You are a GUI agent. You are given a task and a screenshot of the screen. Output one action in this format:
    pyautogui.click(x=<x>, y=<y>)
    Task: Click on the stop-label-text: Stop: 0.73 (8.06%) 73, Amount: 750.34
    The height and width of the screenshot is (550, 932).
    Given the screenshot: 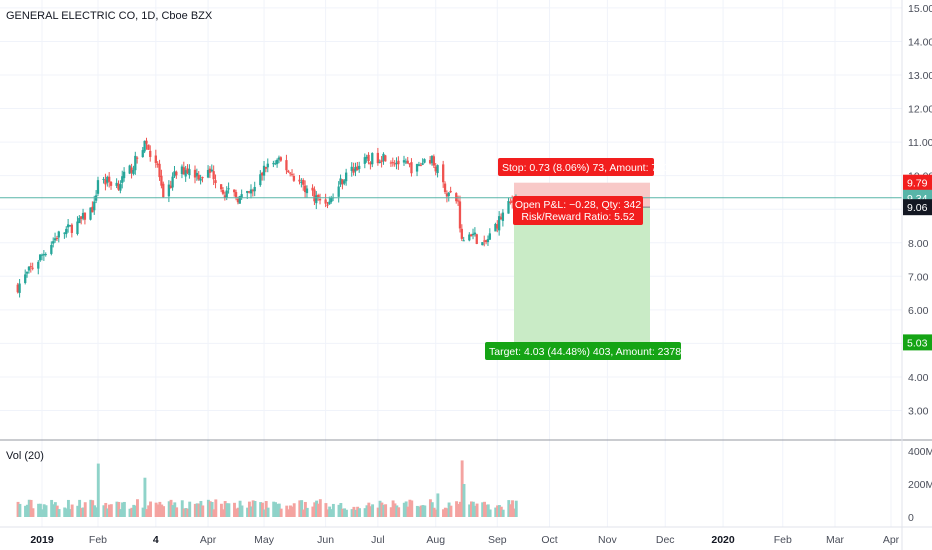 What is the action you would take?
    pyautogui.click(x=593, y=168)
    